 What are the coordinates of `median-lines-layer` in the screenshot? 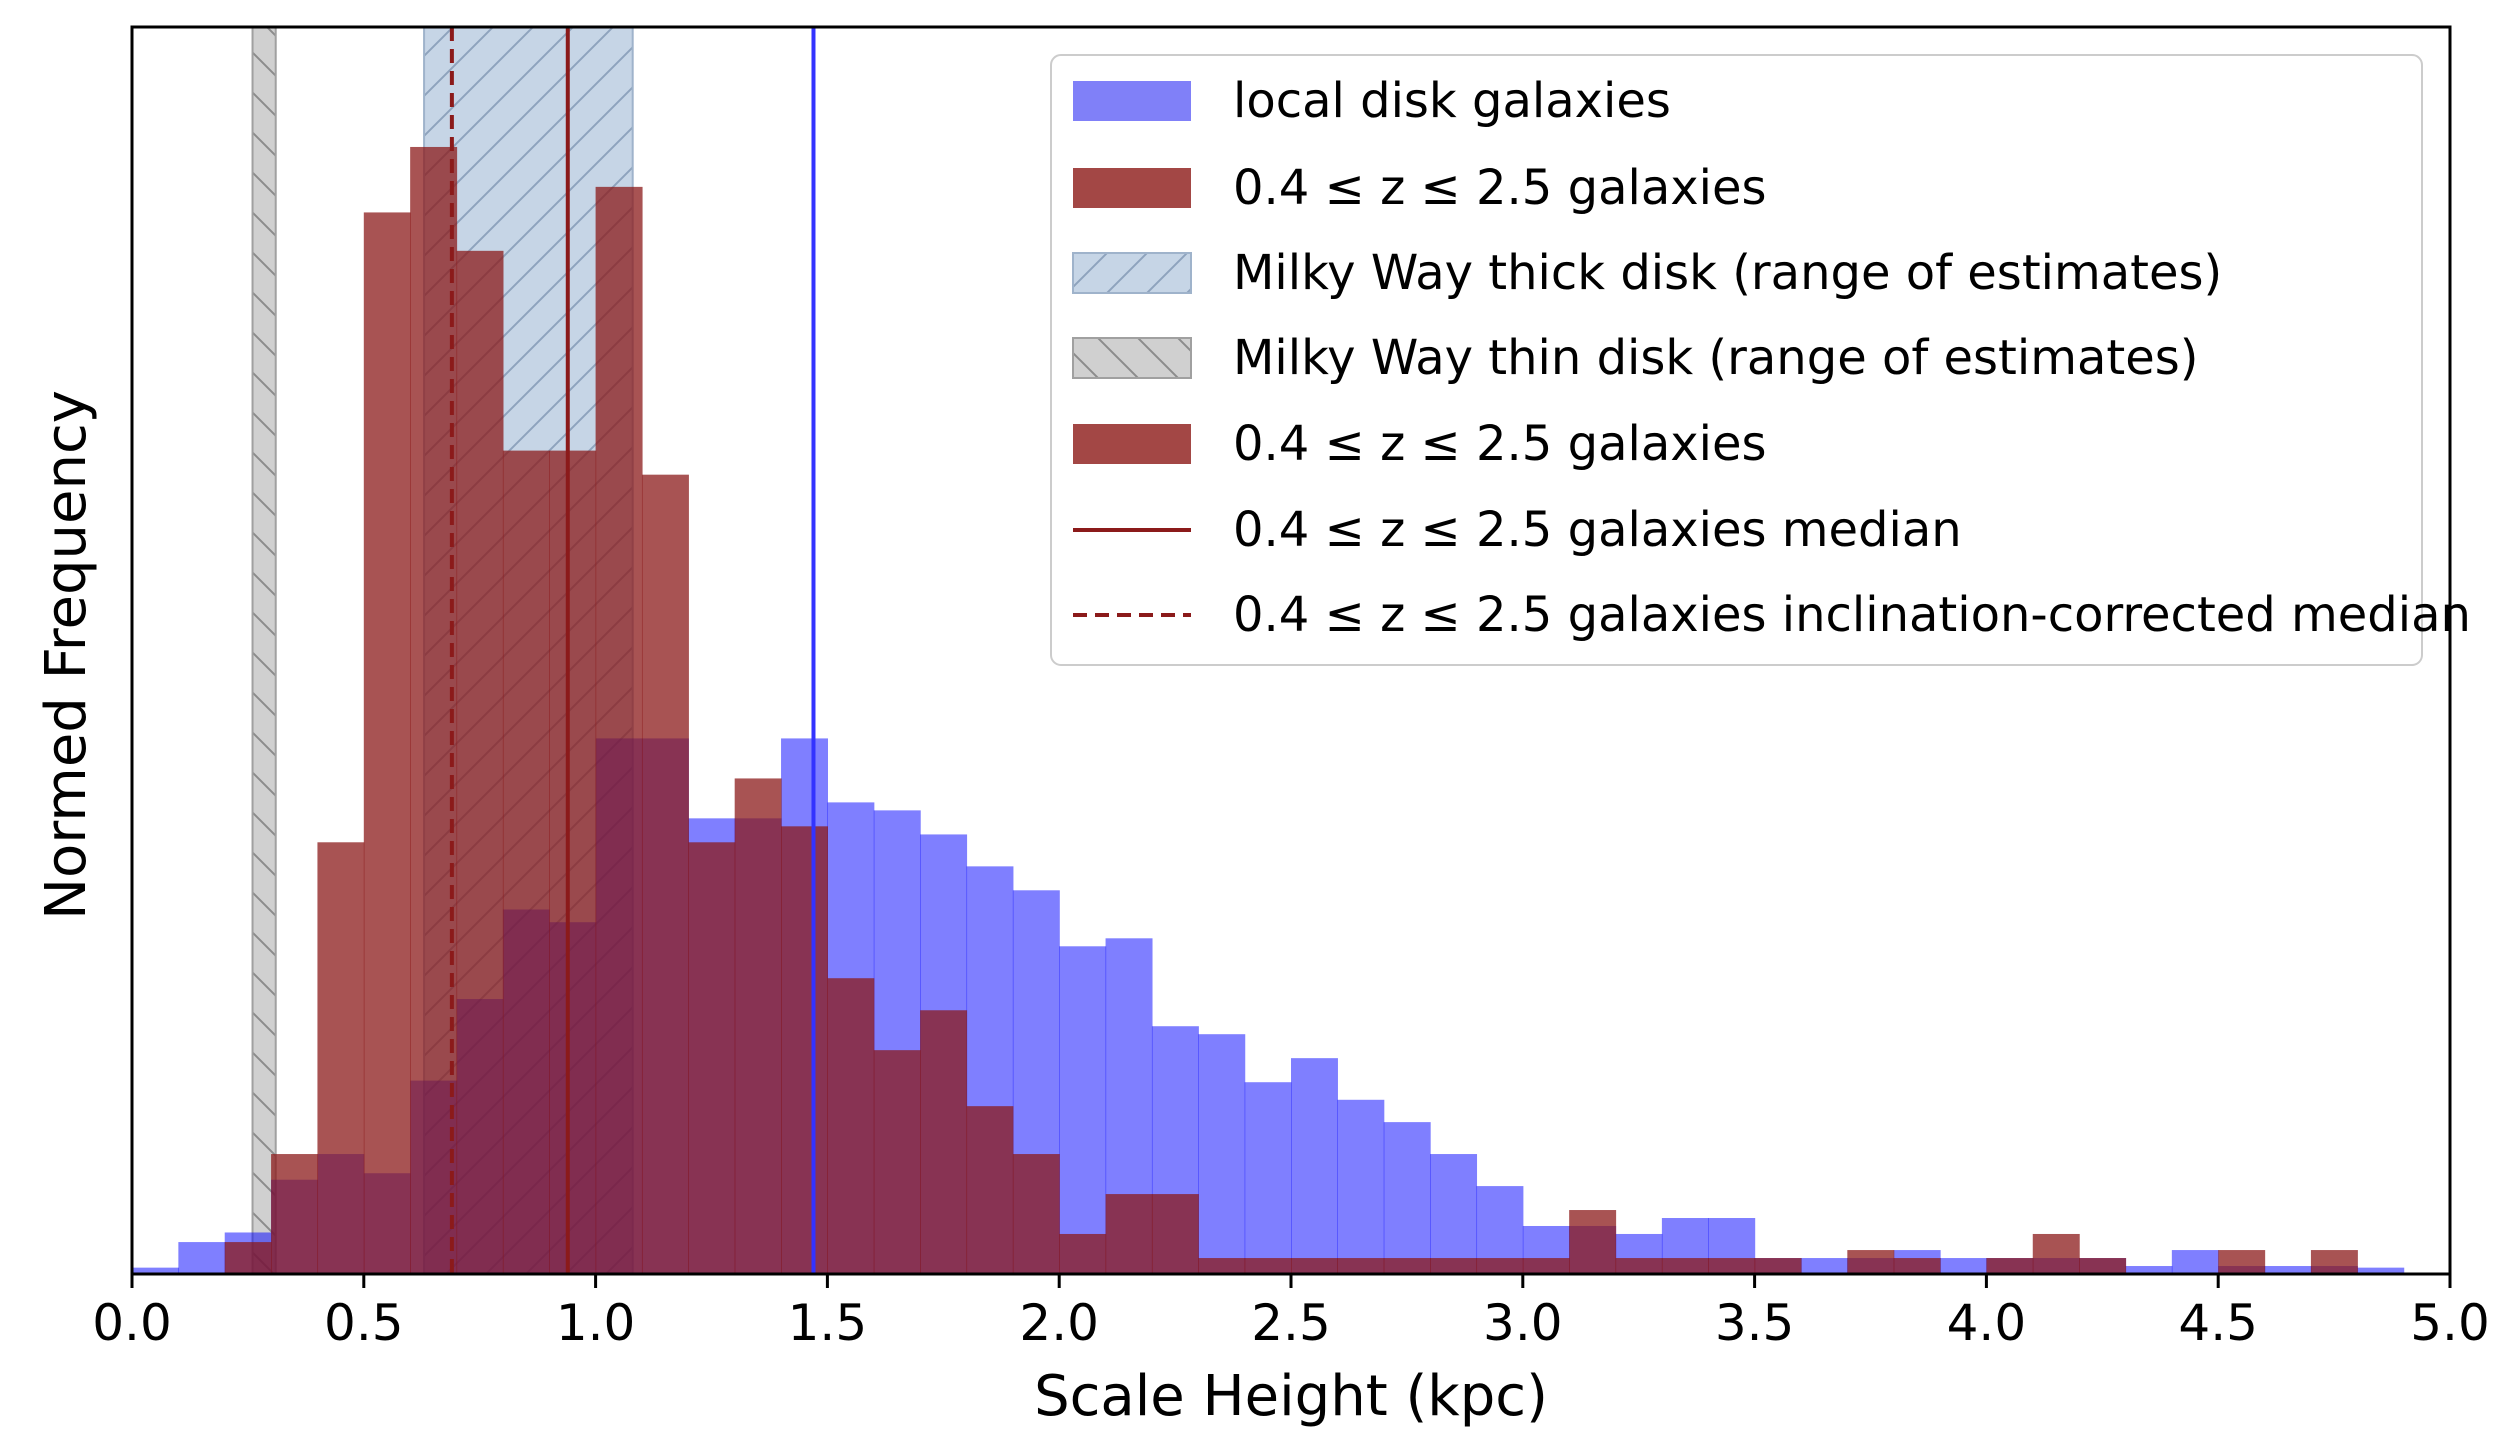 It's located at (632, 650).